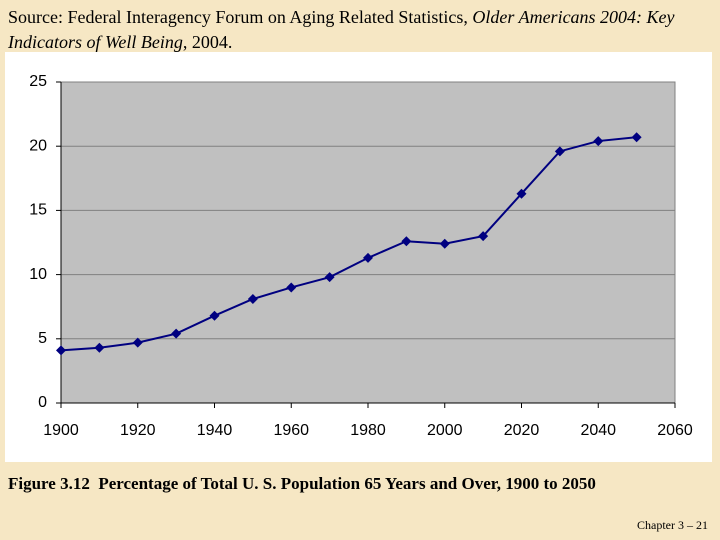  Describe the element at coordinates (42, 402) in the screenshot. I see `y-tick-label: 0` at that location.